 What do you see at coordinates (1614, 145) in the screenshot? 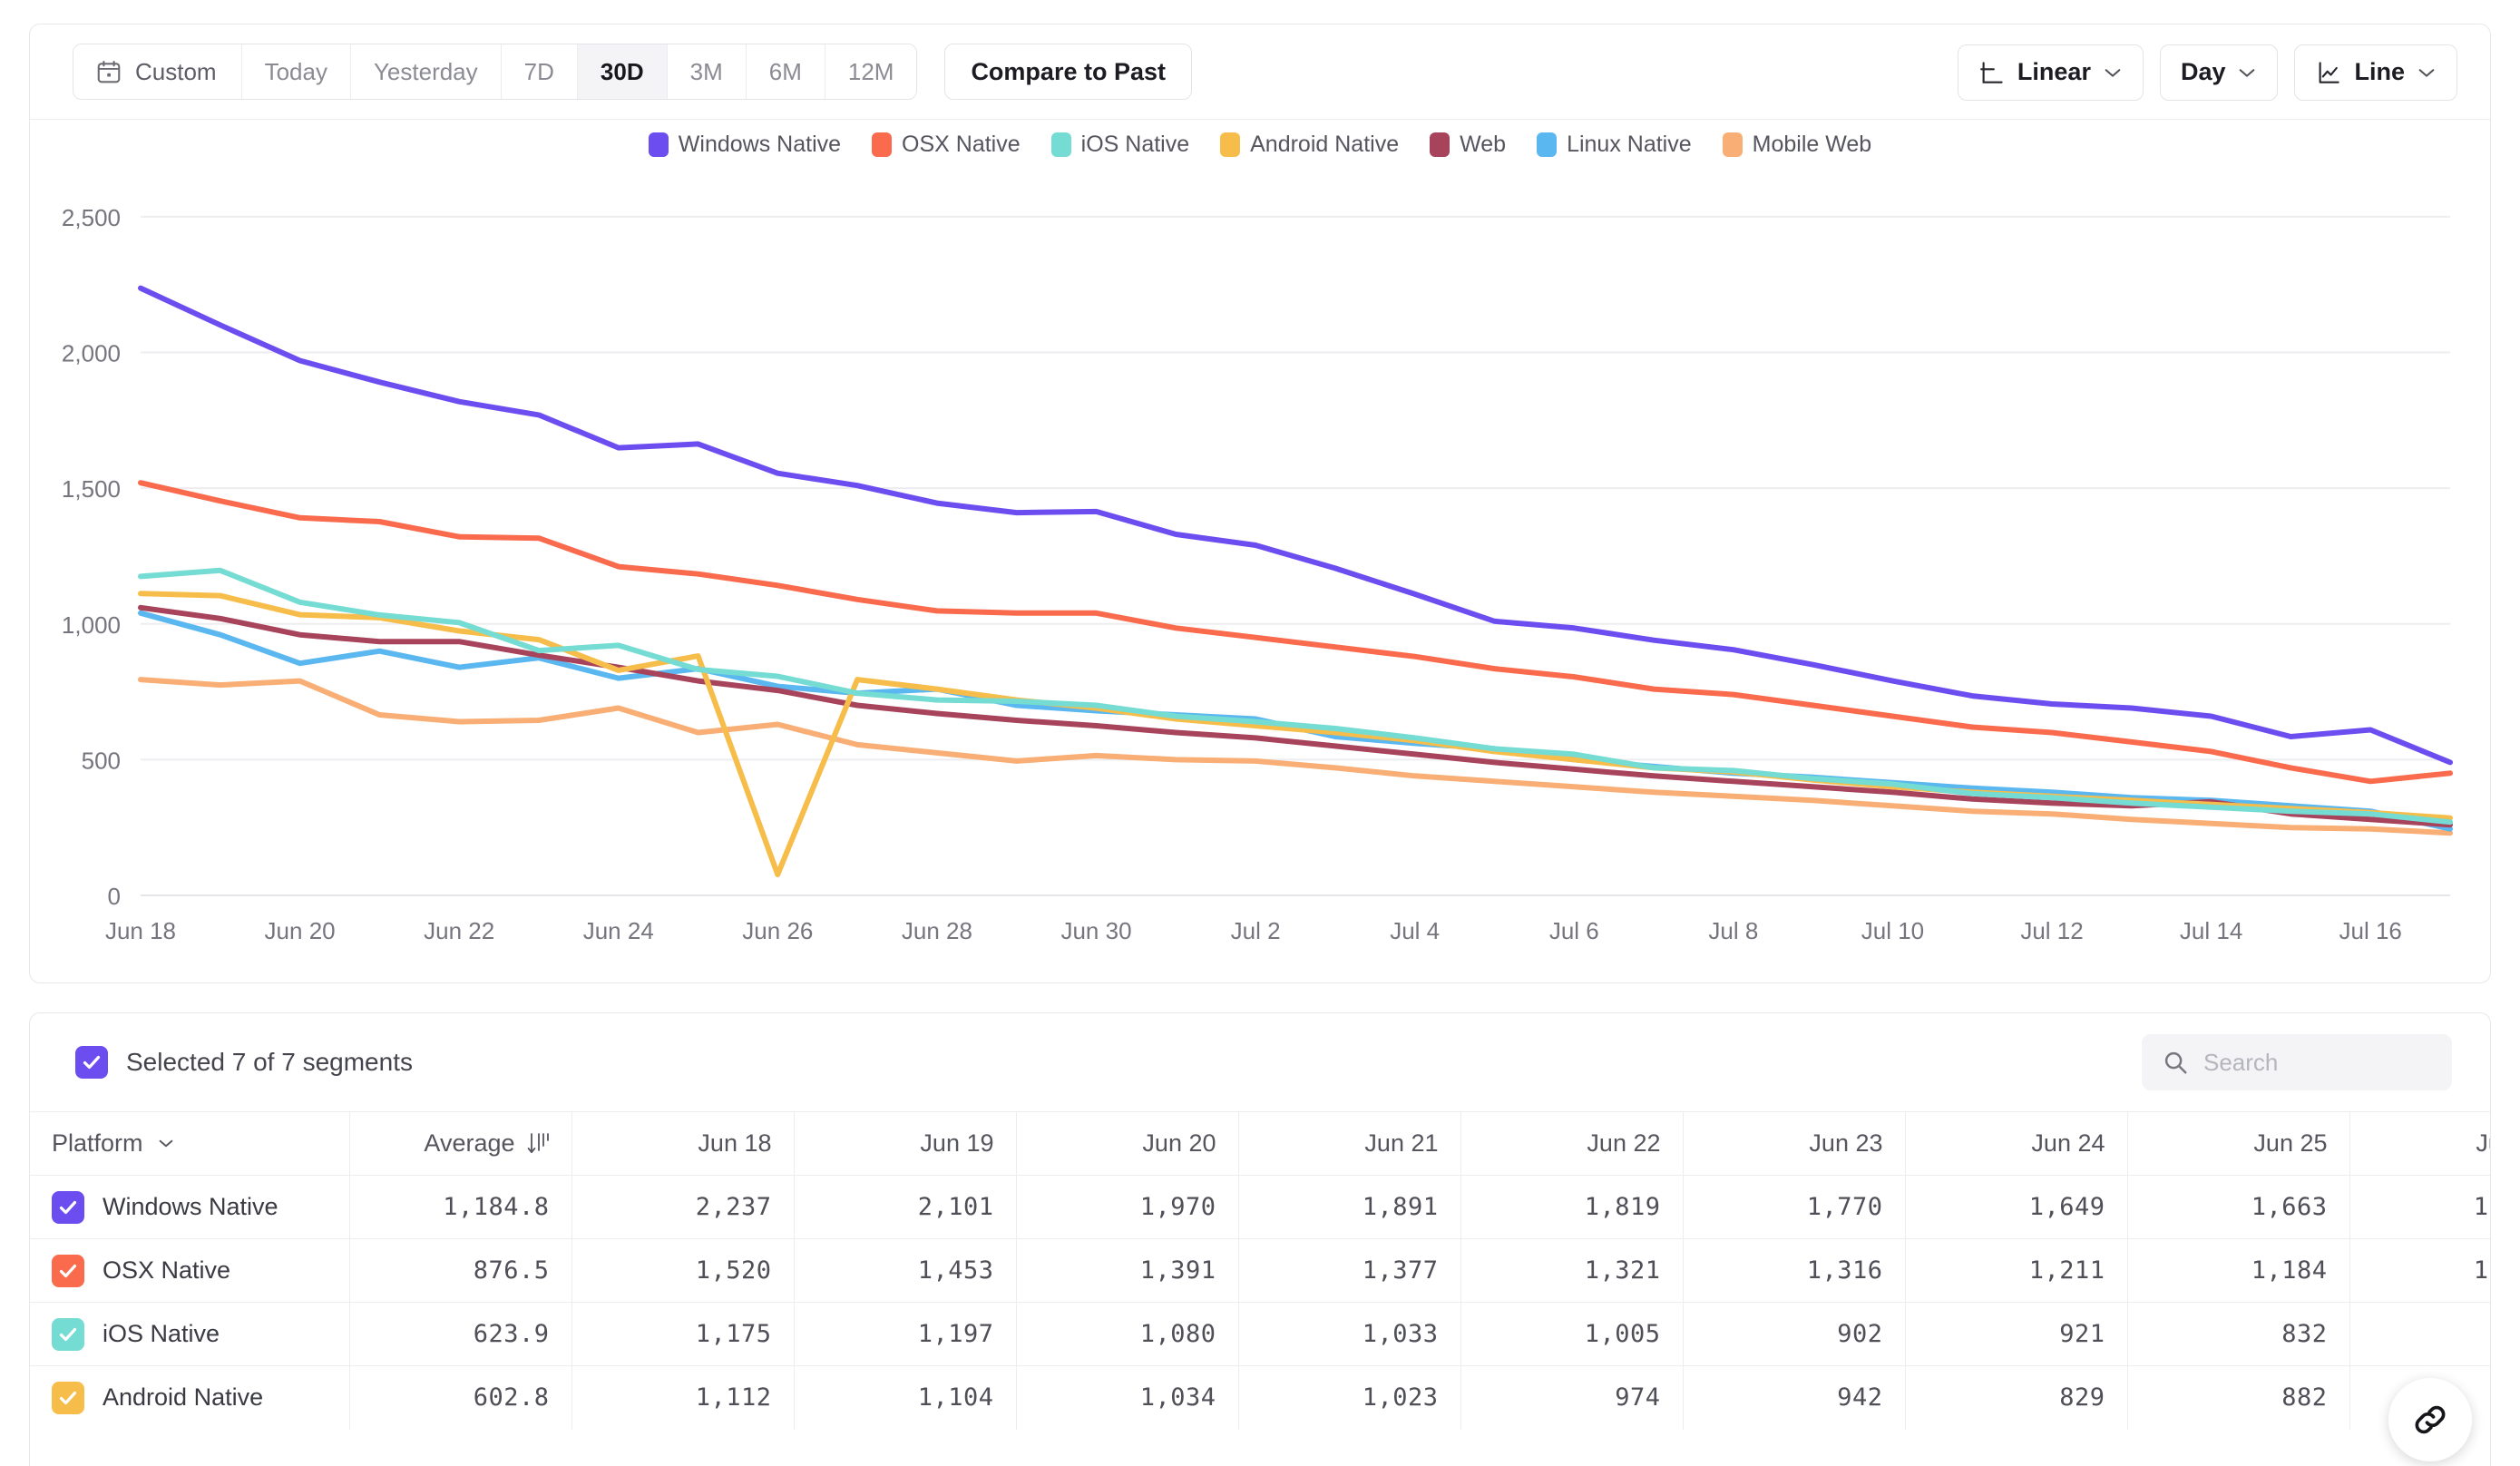
I see `legend-item-linux-native: Linux Native` at bounding box center [1614, 145].